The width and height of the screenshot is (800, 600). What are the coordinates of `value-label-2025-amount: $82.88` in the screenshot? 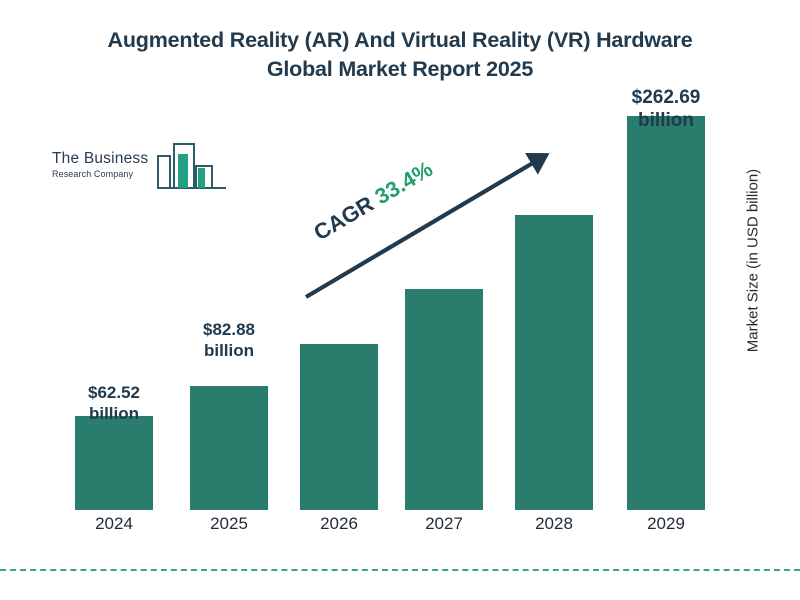 It's located at (229, 329).